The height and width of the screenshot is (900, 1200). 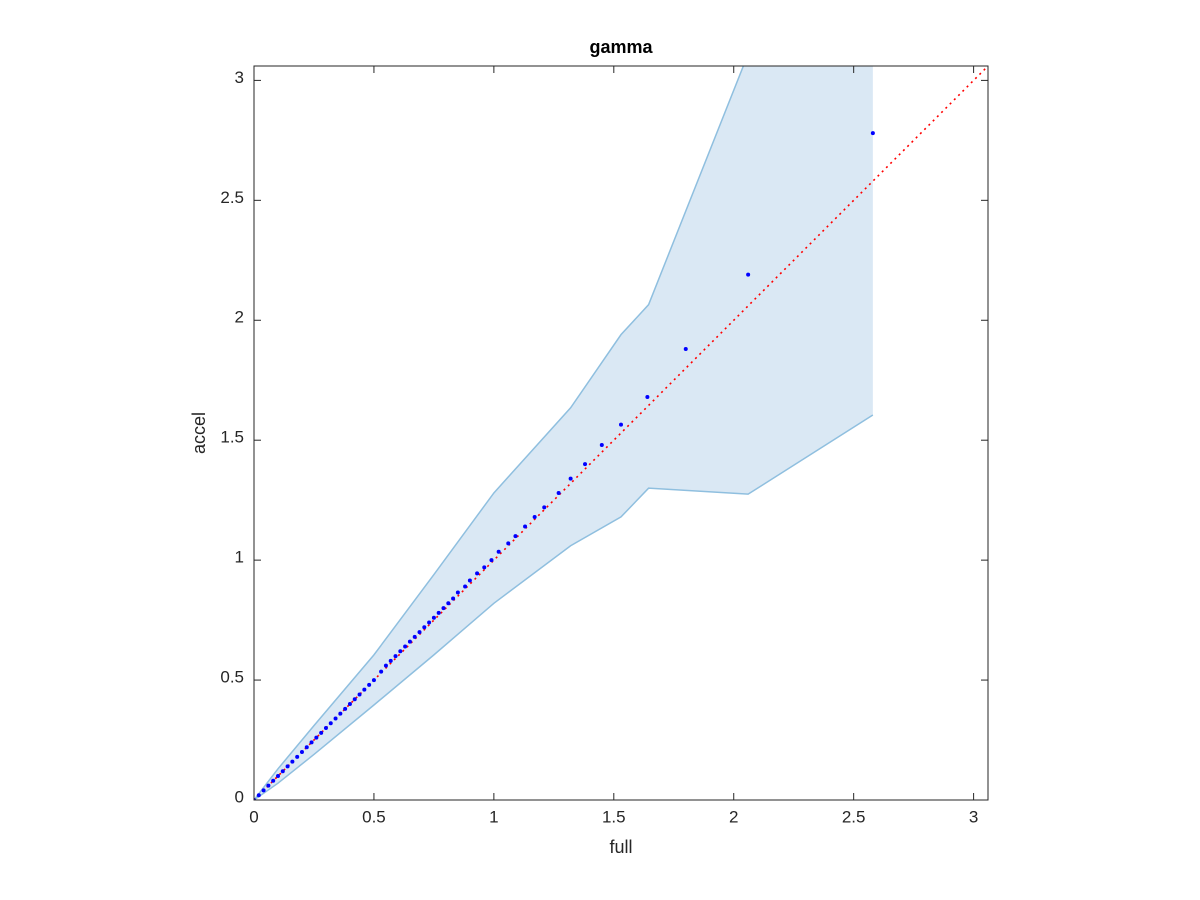 What do you see at coordinates (239, 317) in the screenshot?
I see `y-tick-label: 2` at bounding box center [239, 317].